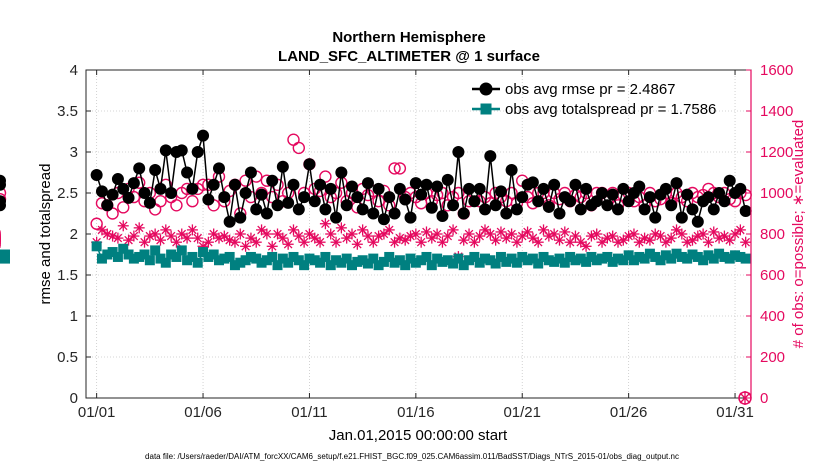  What do you see at coordinates (776, 193) in the screenshot?
I see `y-right-tick-label: 1000` at bounding box center [776, 193].